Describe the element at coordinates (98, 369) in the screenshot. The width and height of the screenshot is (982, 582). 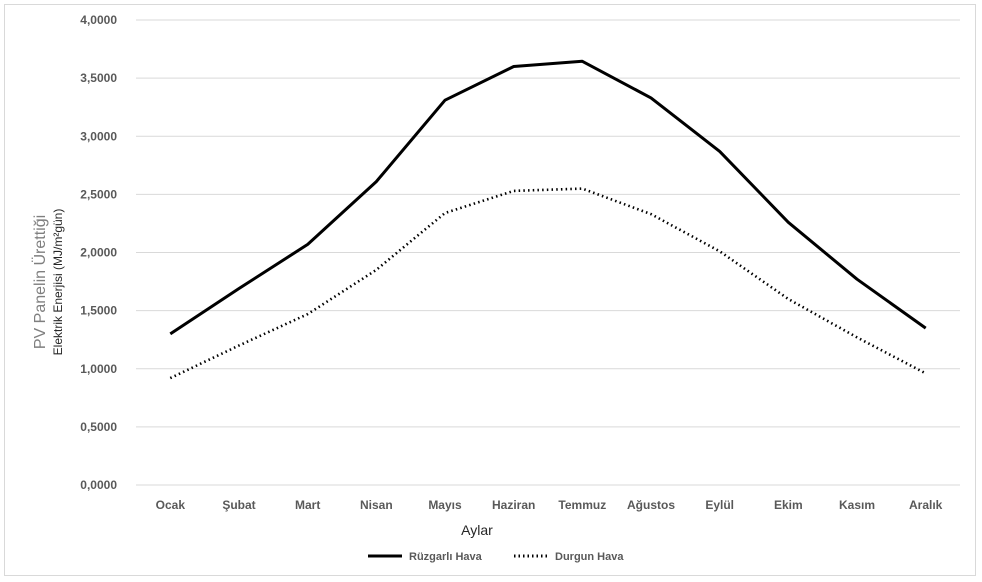
I see `y-tick-label: 1,0000` at that location.